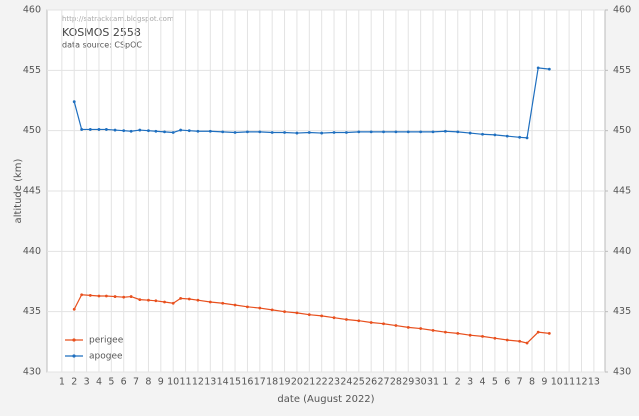  What do you see at coordinates (297, 382) in the screenshot?
I see `x-tick-label: 20` at bounding box center [297, 382].